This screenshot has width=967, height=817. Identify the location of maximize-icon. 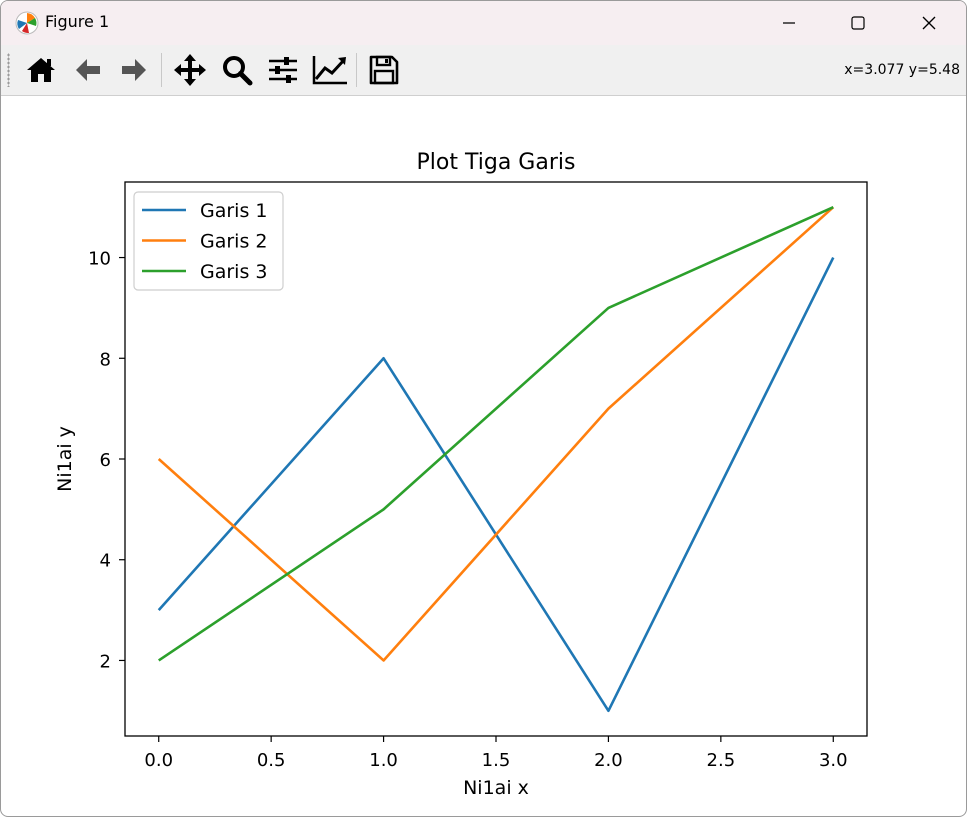
(858, 23).